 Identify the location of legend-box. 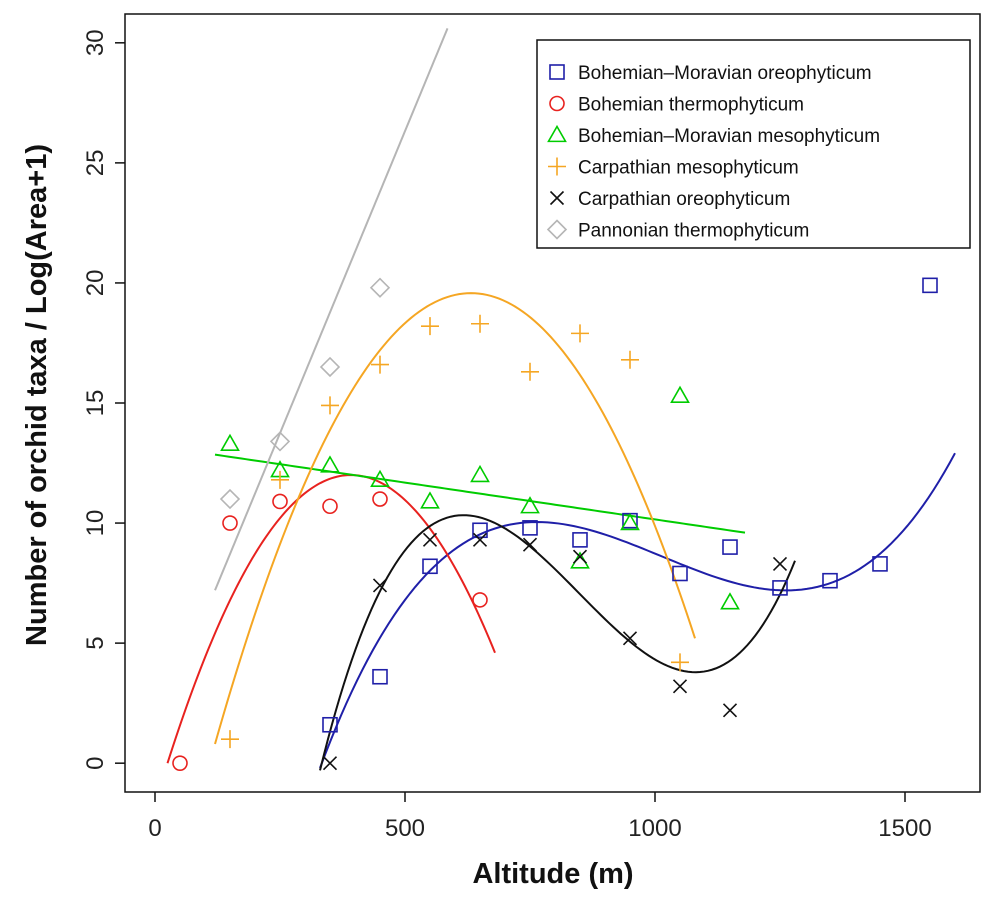
(753, 144).